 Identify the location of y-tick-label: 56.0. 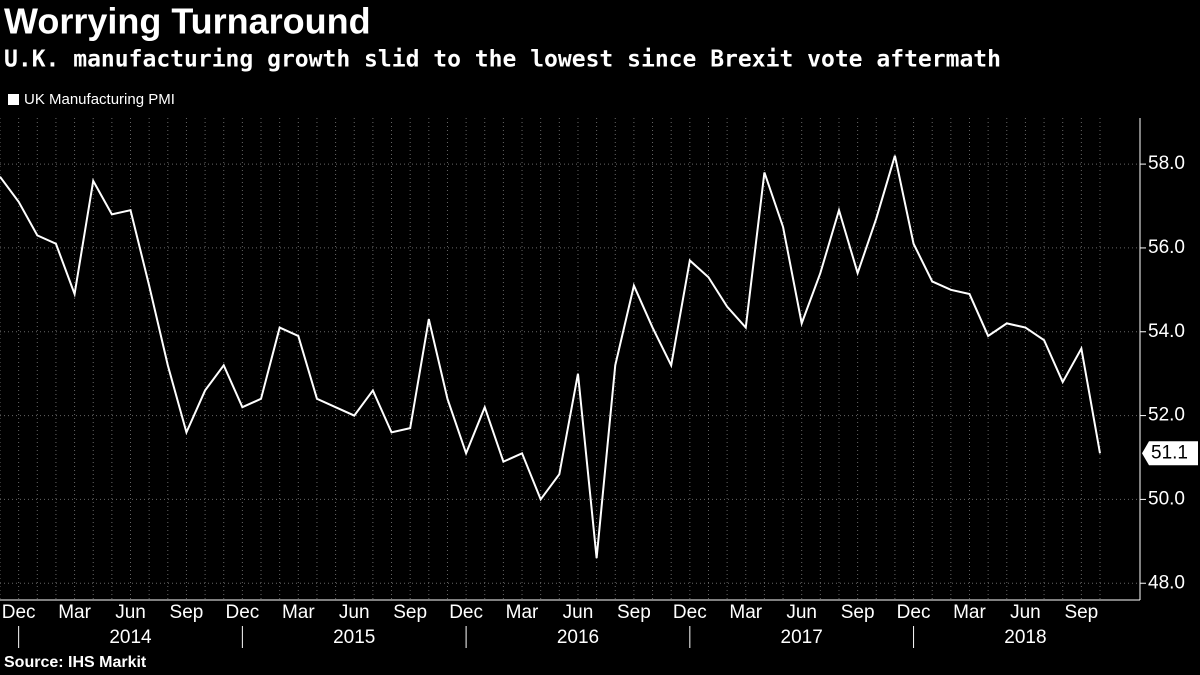
(1166, 247).